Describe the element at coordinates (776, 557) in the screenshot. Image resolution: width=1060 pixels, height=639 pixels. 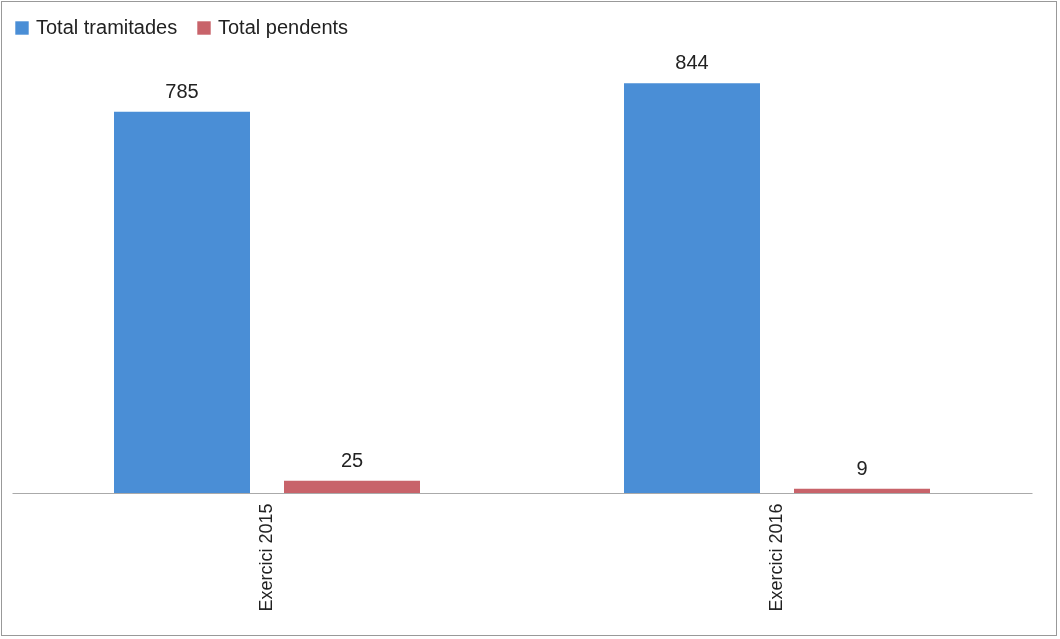
I see `x-tick-label: Exercici 2016` at that location.